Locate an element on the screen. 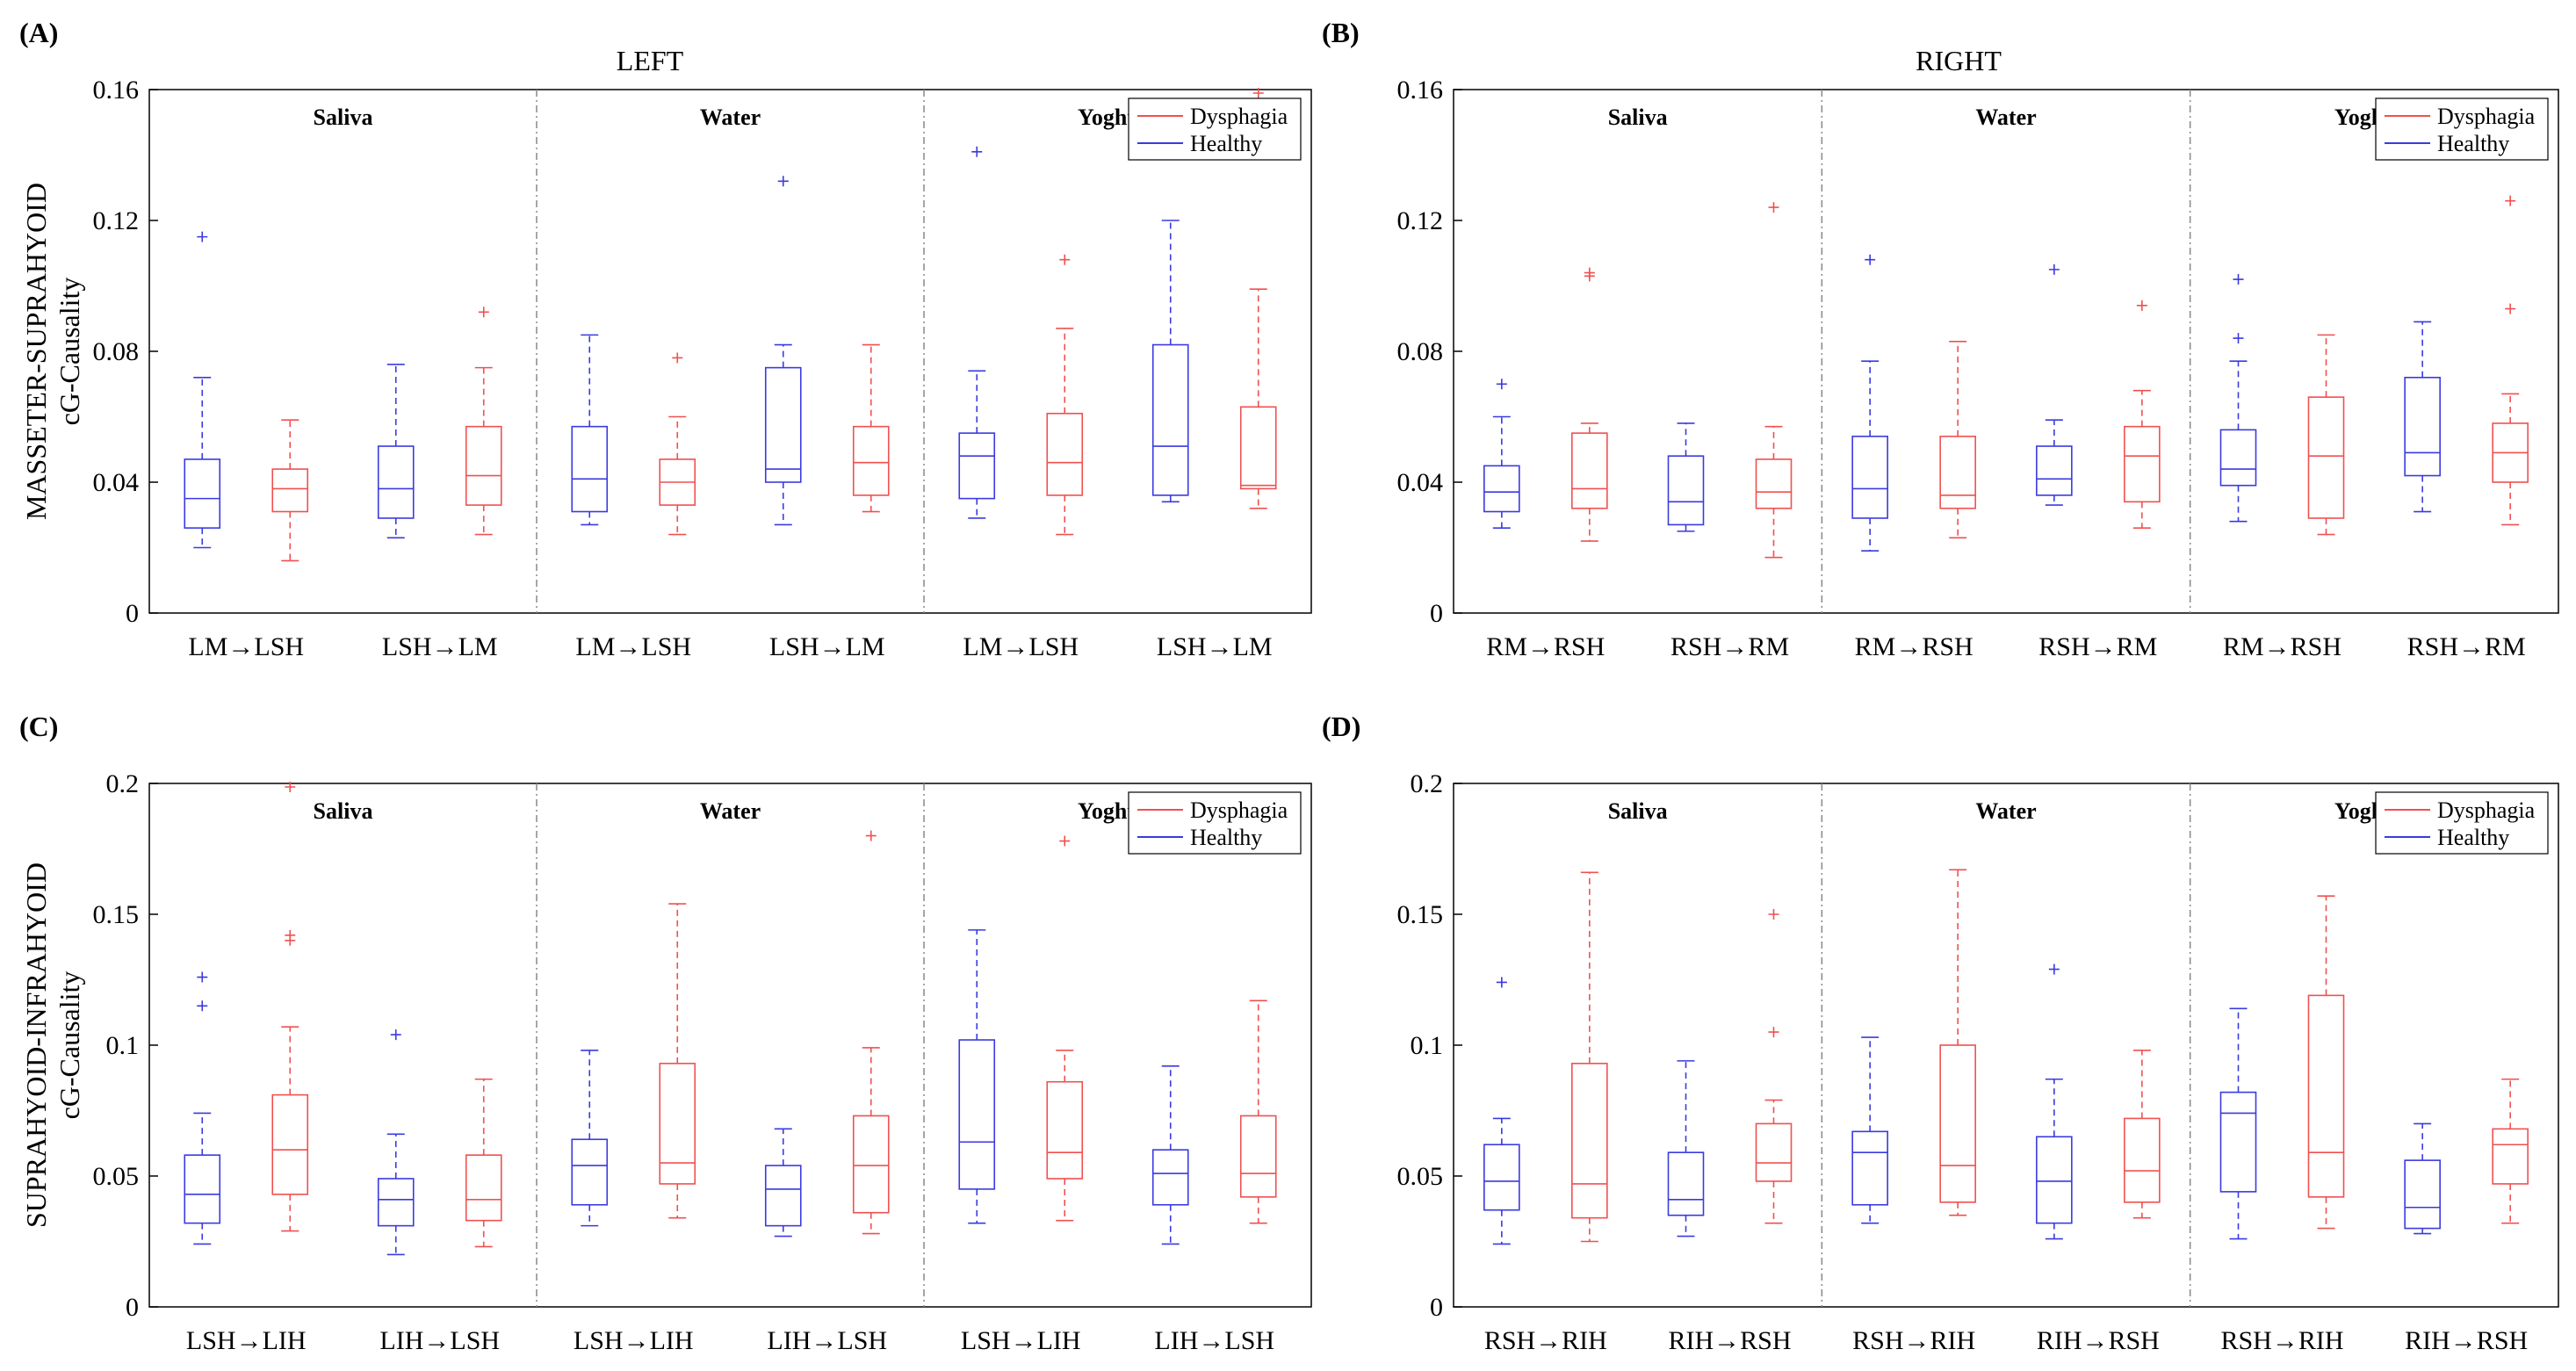 The image size is (2576, 1371). x-category-label: RIH→RSH is located at coordinates (2466, 1340).